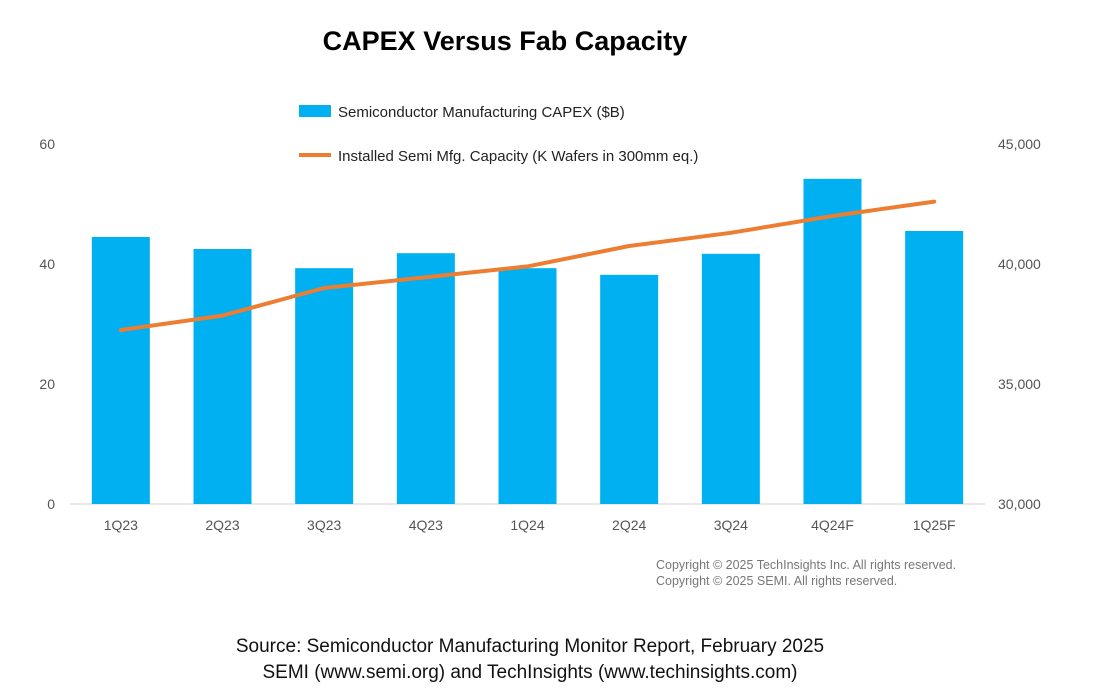 The image size is (1117, 698). I want to click on x-tick-label: 4Q24F, so click(832, 525).